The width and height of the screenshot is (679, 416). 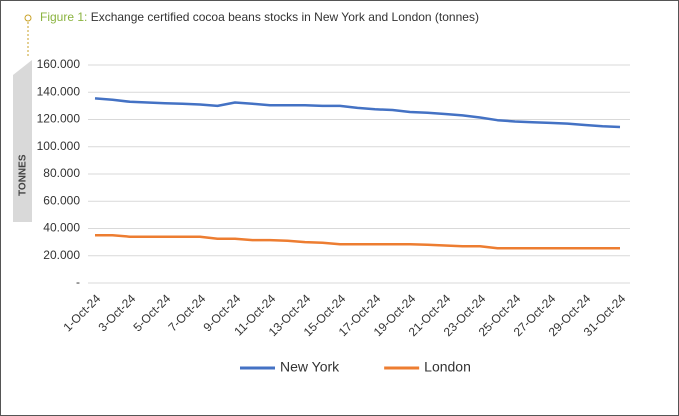 What do you see at coordinates (310, 367) in the screenshot?
I see `legend-label: New York` at bounding box center [310, 367].